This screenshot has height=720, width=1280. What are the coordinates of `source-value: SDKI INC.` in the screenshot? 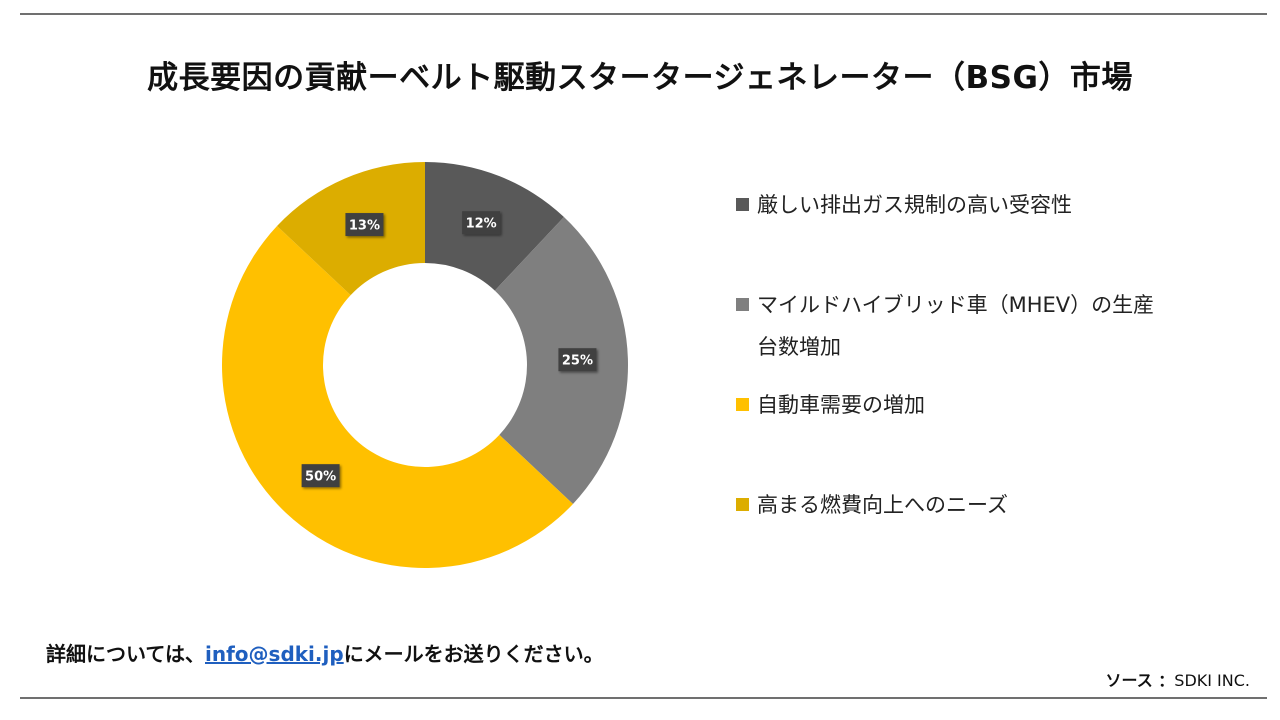 It's located at (1212, 680).